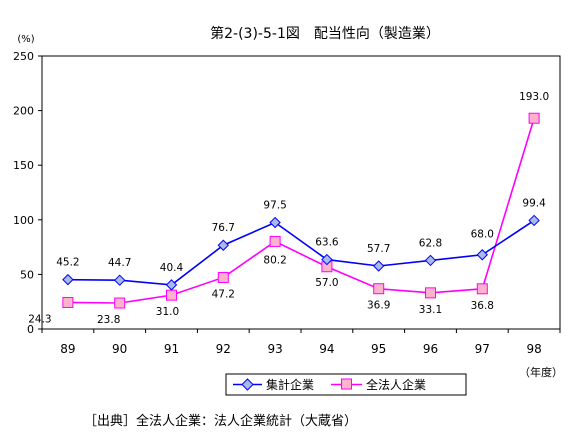  What do you see at coordinates (30, 329) in the screenshot?
I see `y-tick-label: 0` at bounding box center [30, 329].